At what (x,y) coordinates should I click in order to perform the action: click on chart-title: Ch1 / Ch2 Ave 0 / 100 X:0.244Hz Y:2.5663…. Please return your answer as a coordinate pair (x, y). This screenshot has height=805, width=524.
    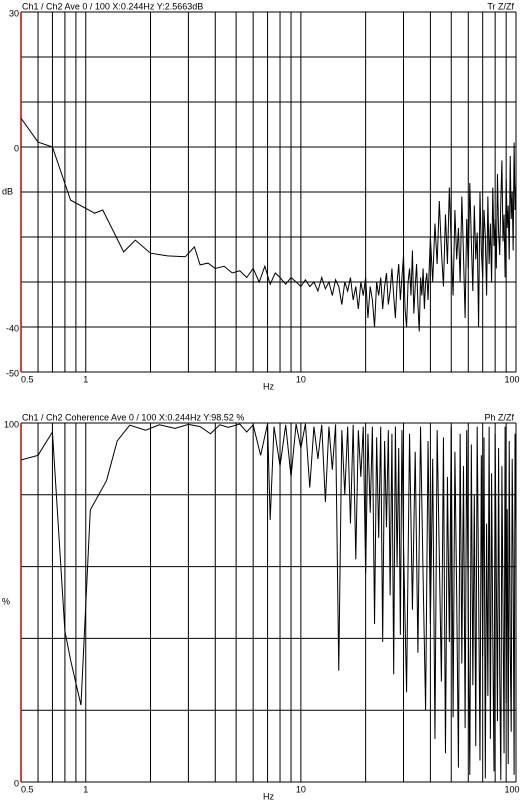
    Looking at the image, I should click on (112, 6).